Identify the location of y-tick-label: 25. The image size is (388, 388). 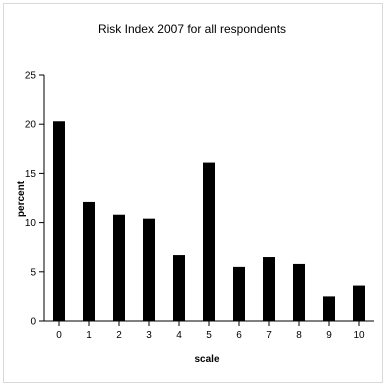
(31, 76).